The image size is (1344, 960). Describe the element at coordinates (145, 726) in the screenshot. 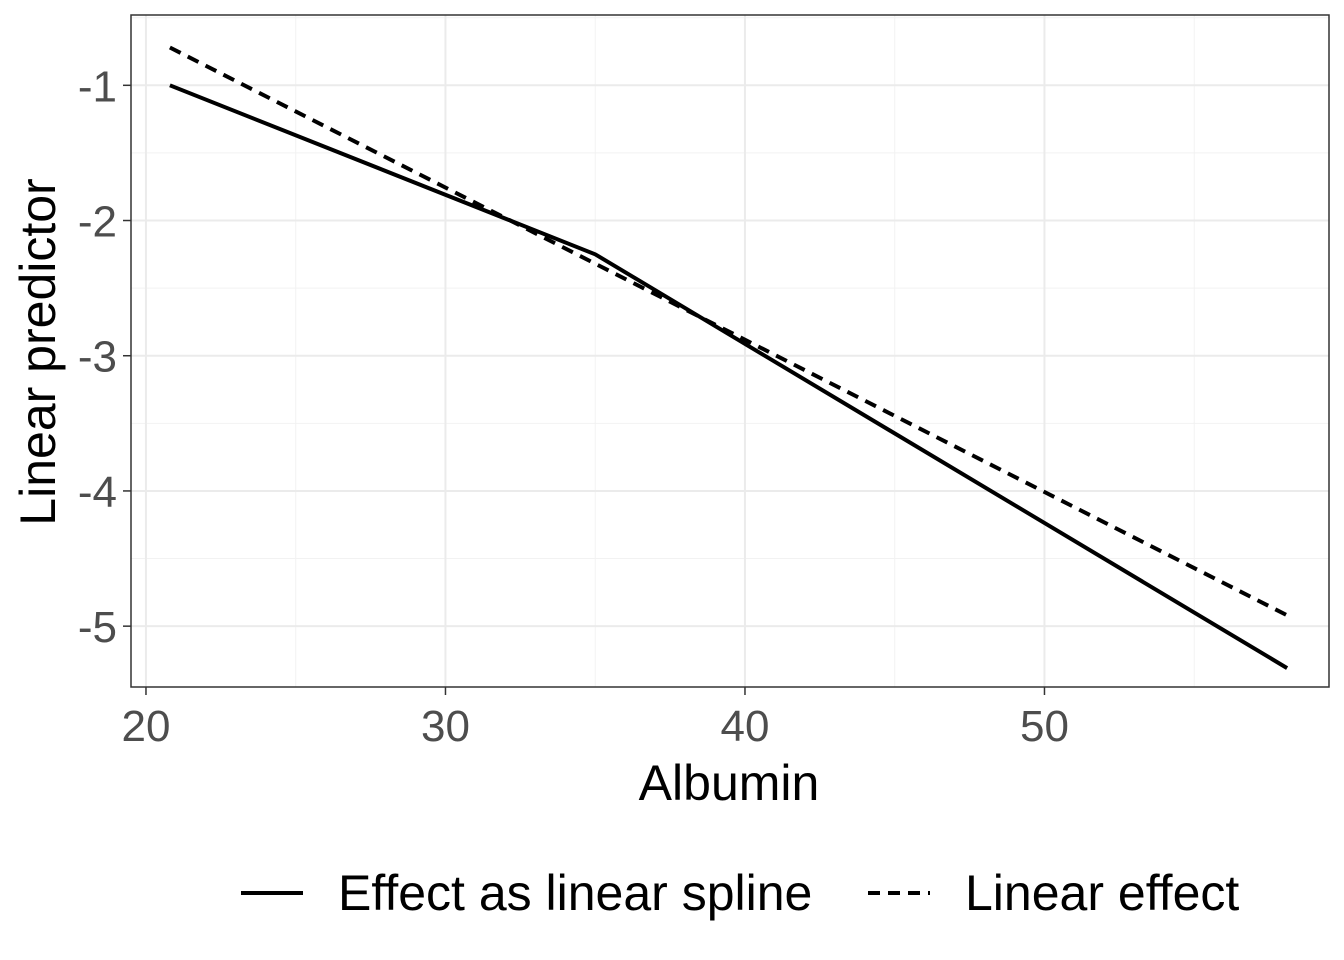

I see `x-tick-label: 20` at that location.